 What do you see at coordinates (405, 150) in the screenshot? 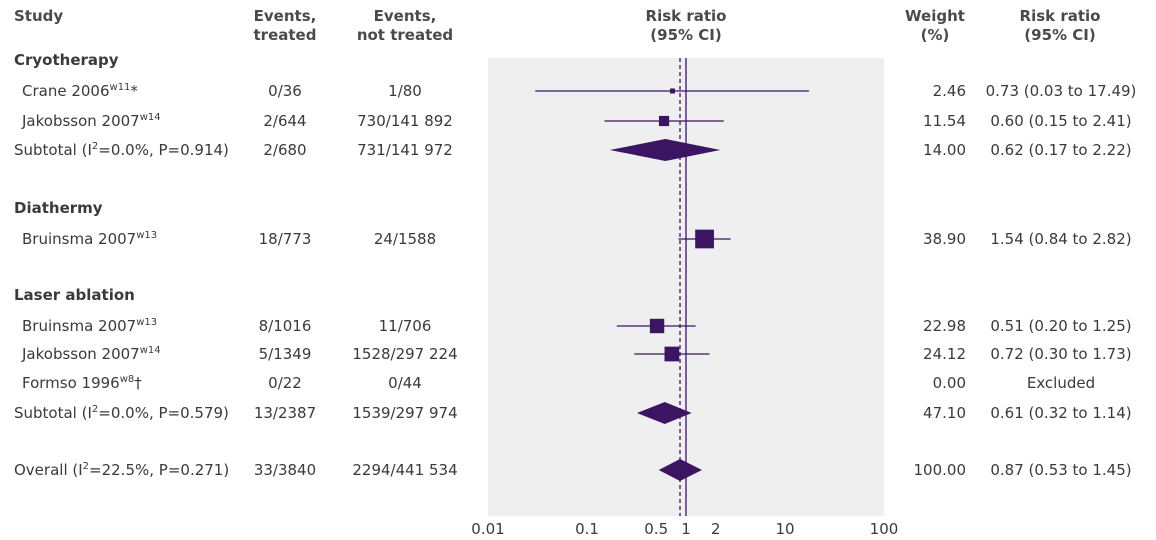
I see `events-not-treated-cell: 731/141 972` at bounding box center [405, 150].